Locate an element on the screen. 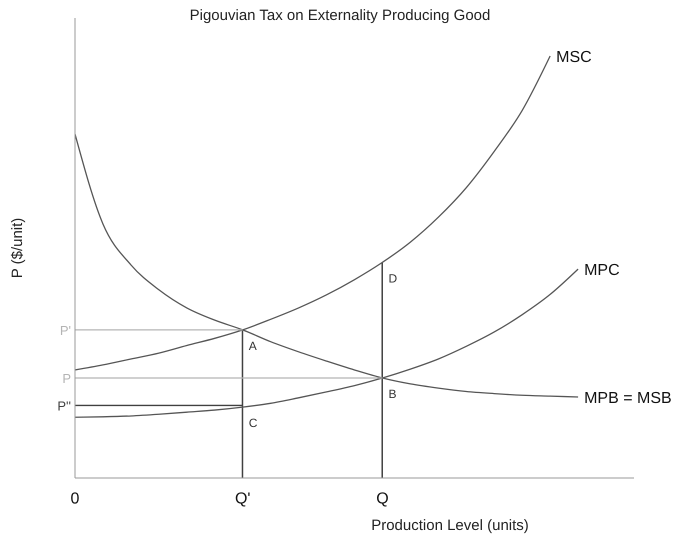 The height and width of the screenshot is (546, 696). annotation: D is located at coordinates (393, 278).